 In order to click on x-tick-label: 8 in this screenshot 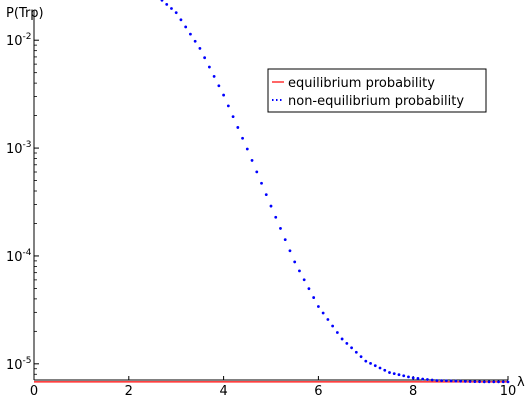, I will do `click(413, 391)`.